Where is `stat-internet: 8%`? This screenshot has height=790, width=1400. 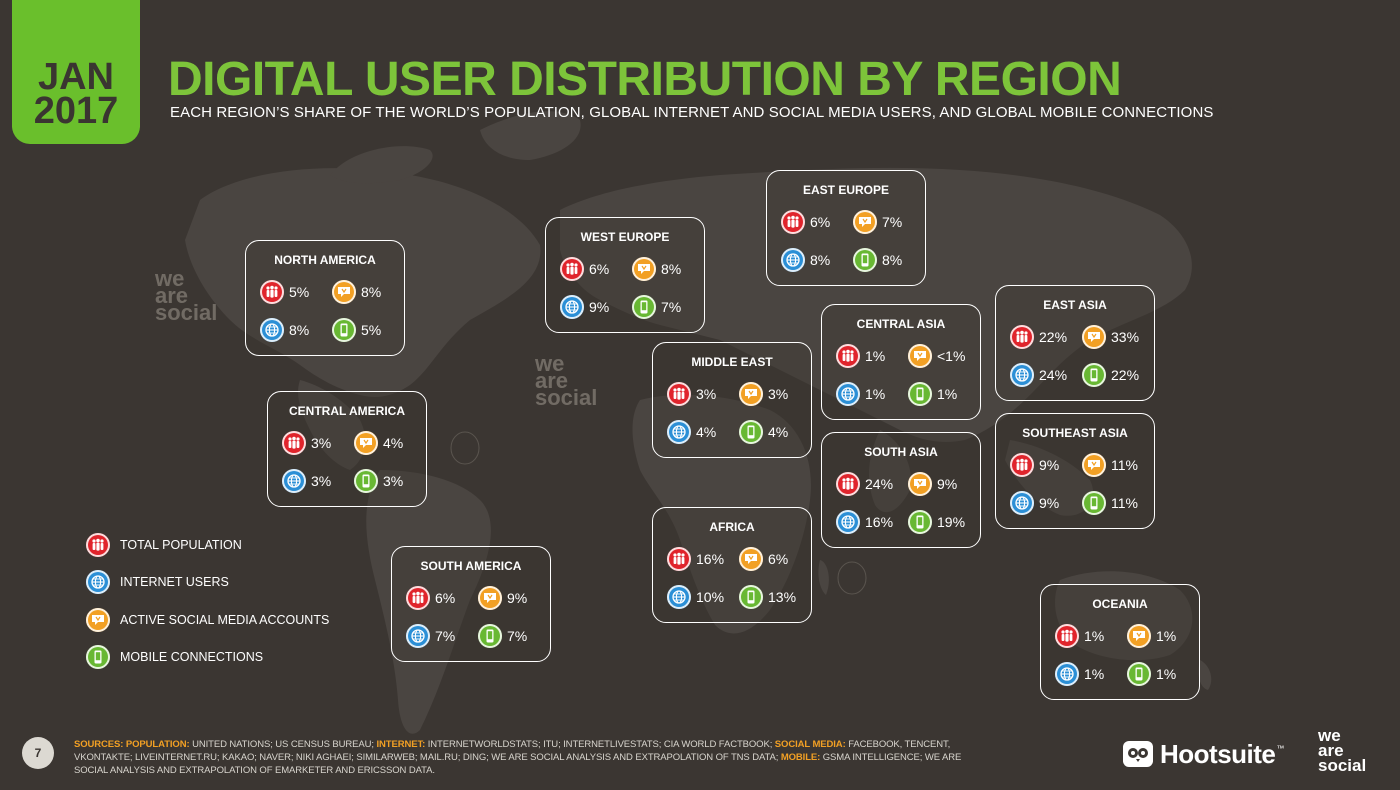
stat-internet: 8% is located at coordinates (805, 260).